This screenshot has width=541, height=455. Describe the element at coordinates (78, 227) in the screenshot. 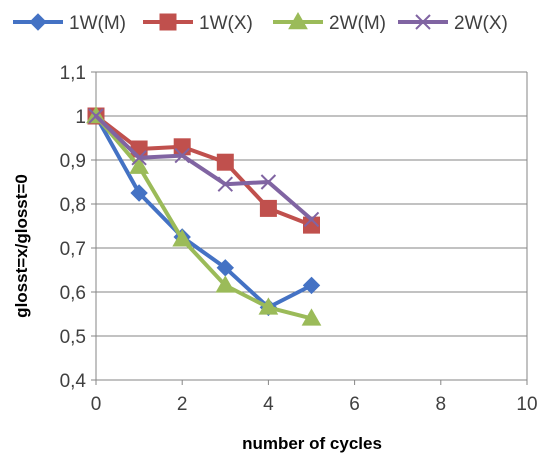

I see `y-tick-labels: 0,4 0,5 0,6 0,7 0,8 0,9 1 1,1` at that location.